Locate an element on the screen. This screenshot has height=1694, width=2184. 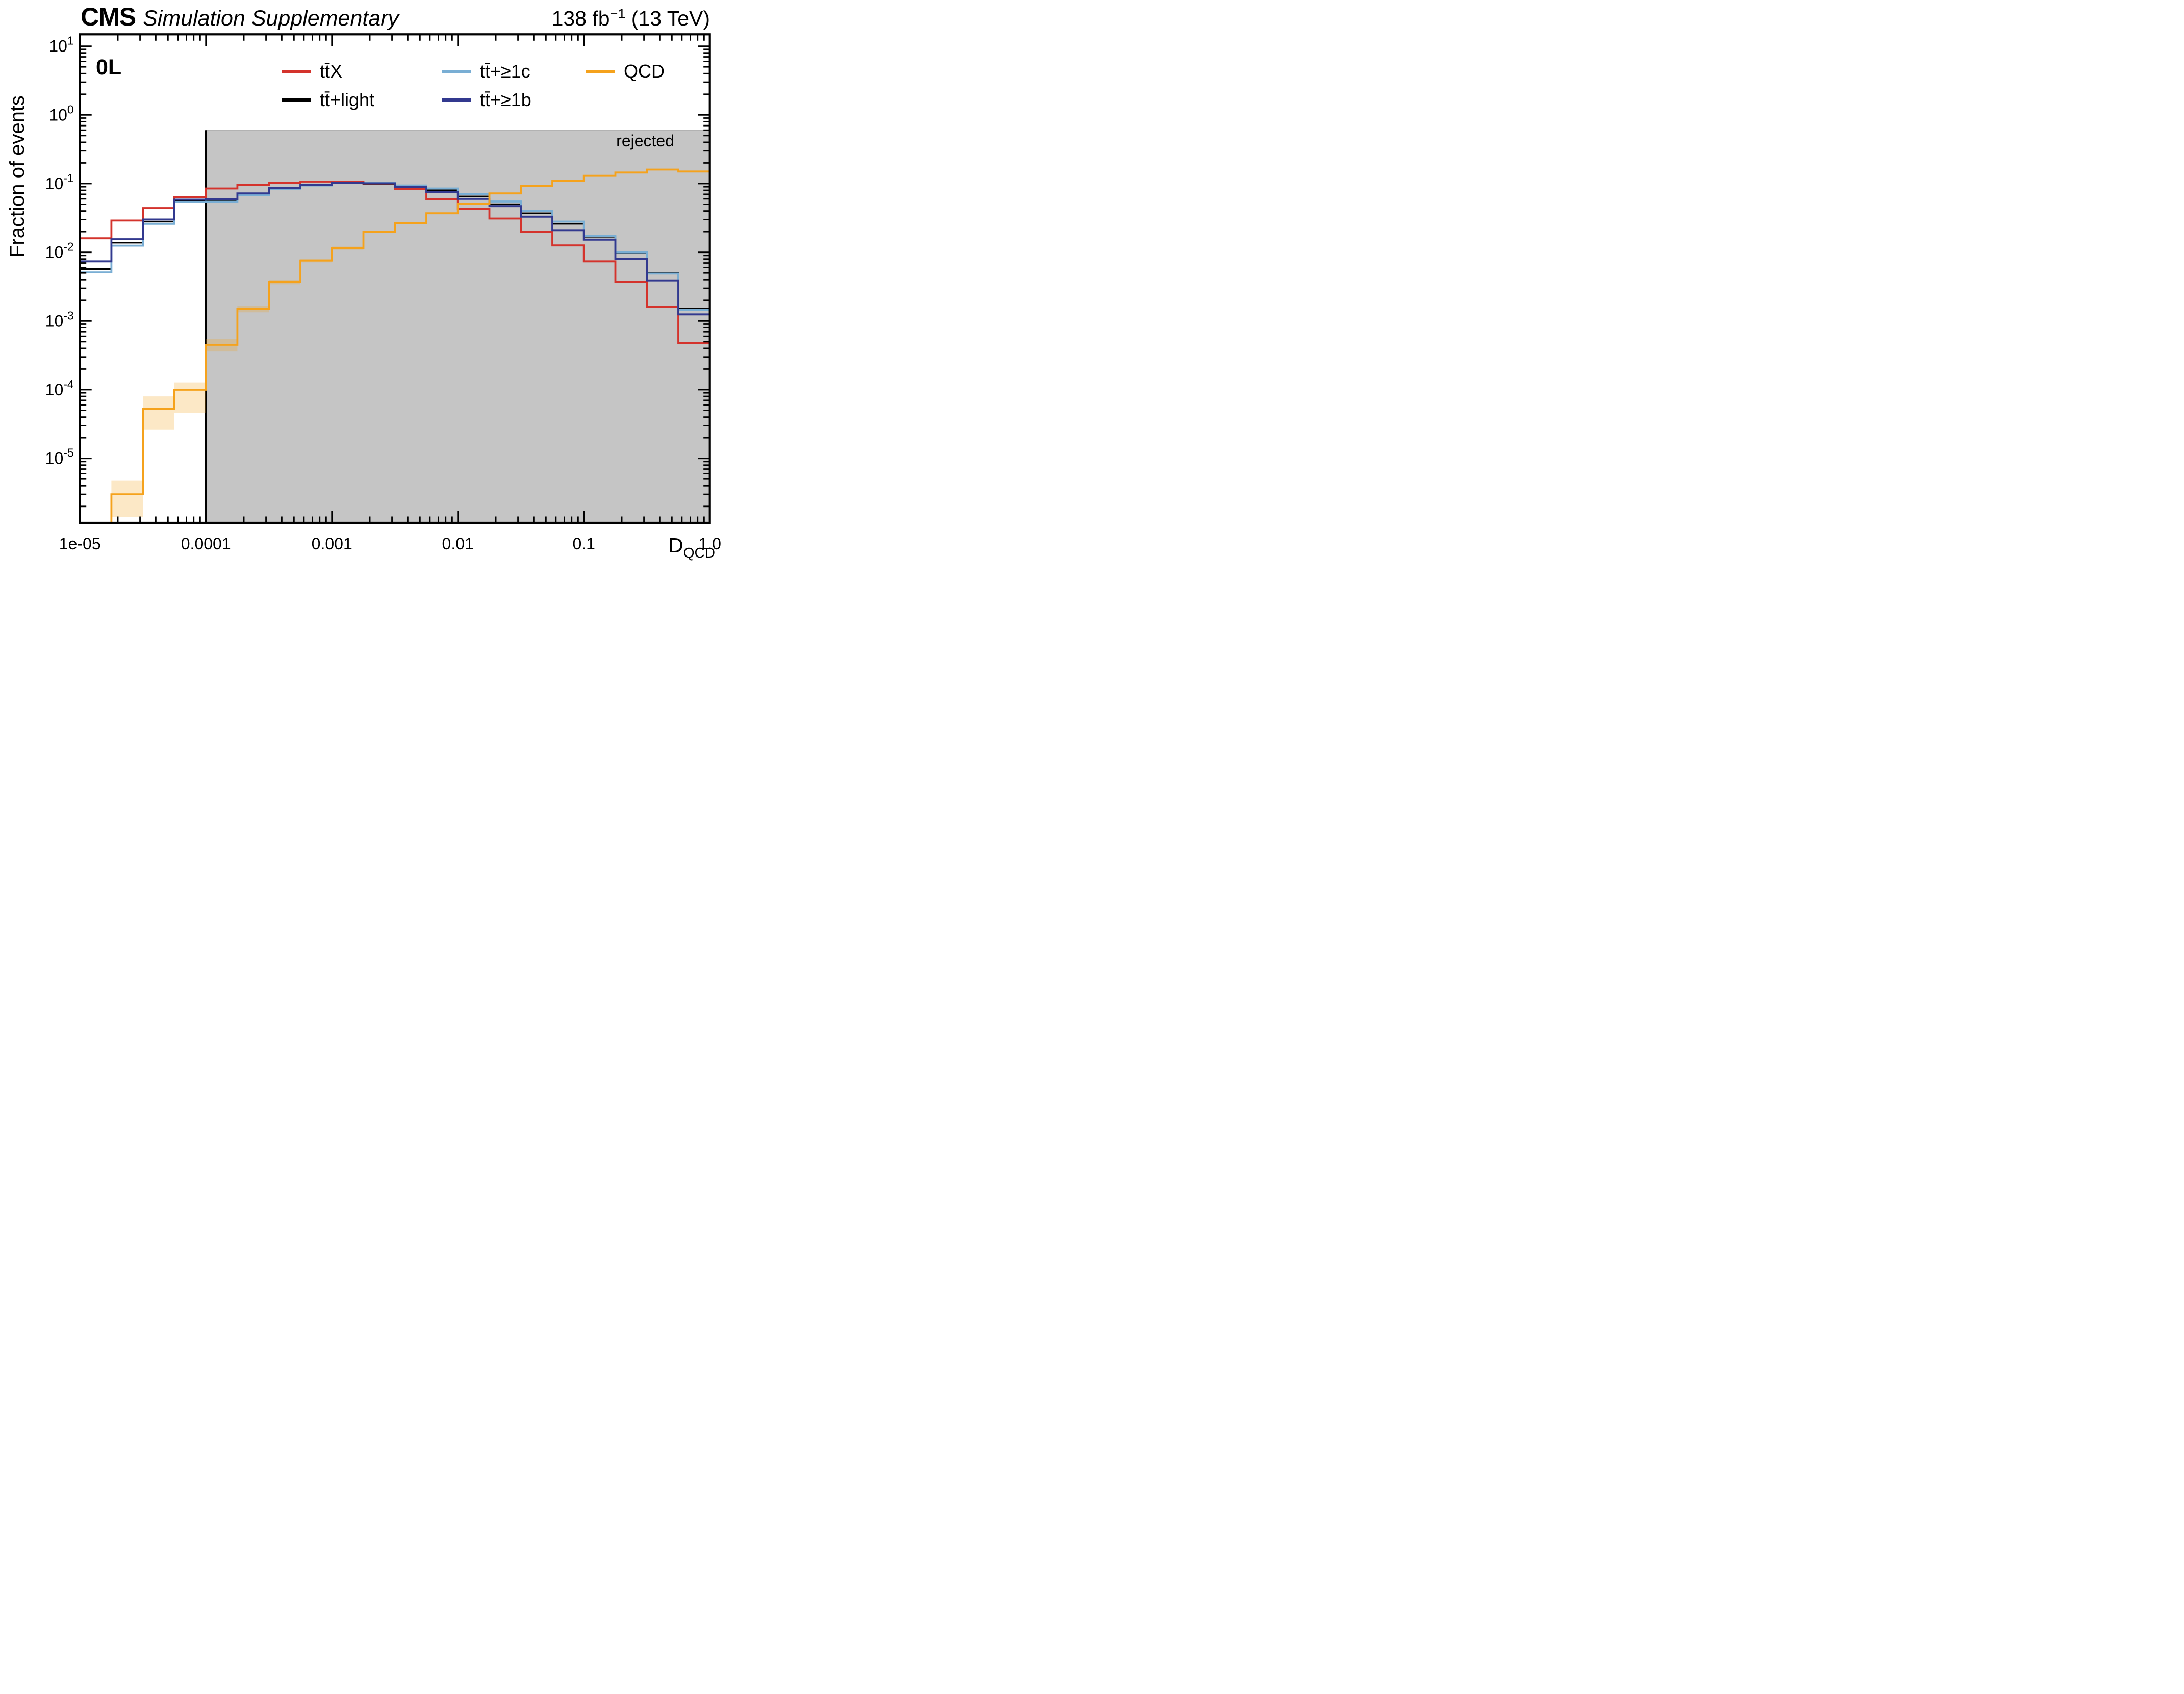
legend-item-ttX: tt̄X is located at coordinates (312, 71).